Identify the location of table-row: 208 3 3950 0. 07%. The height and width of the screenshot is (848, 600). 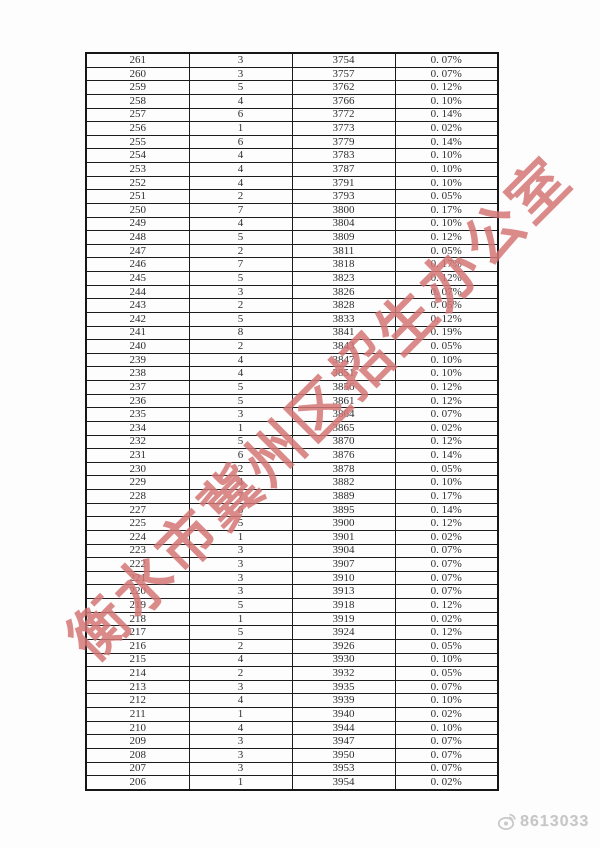
(292, 755).